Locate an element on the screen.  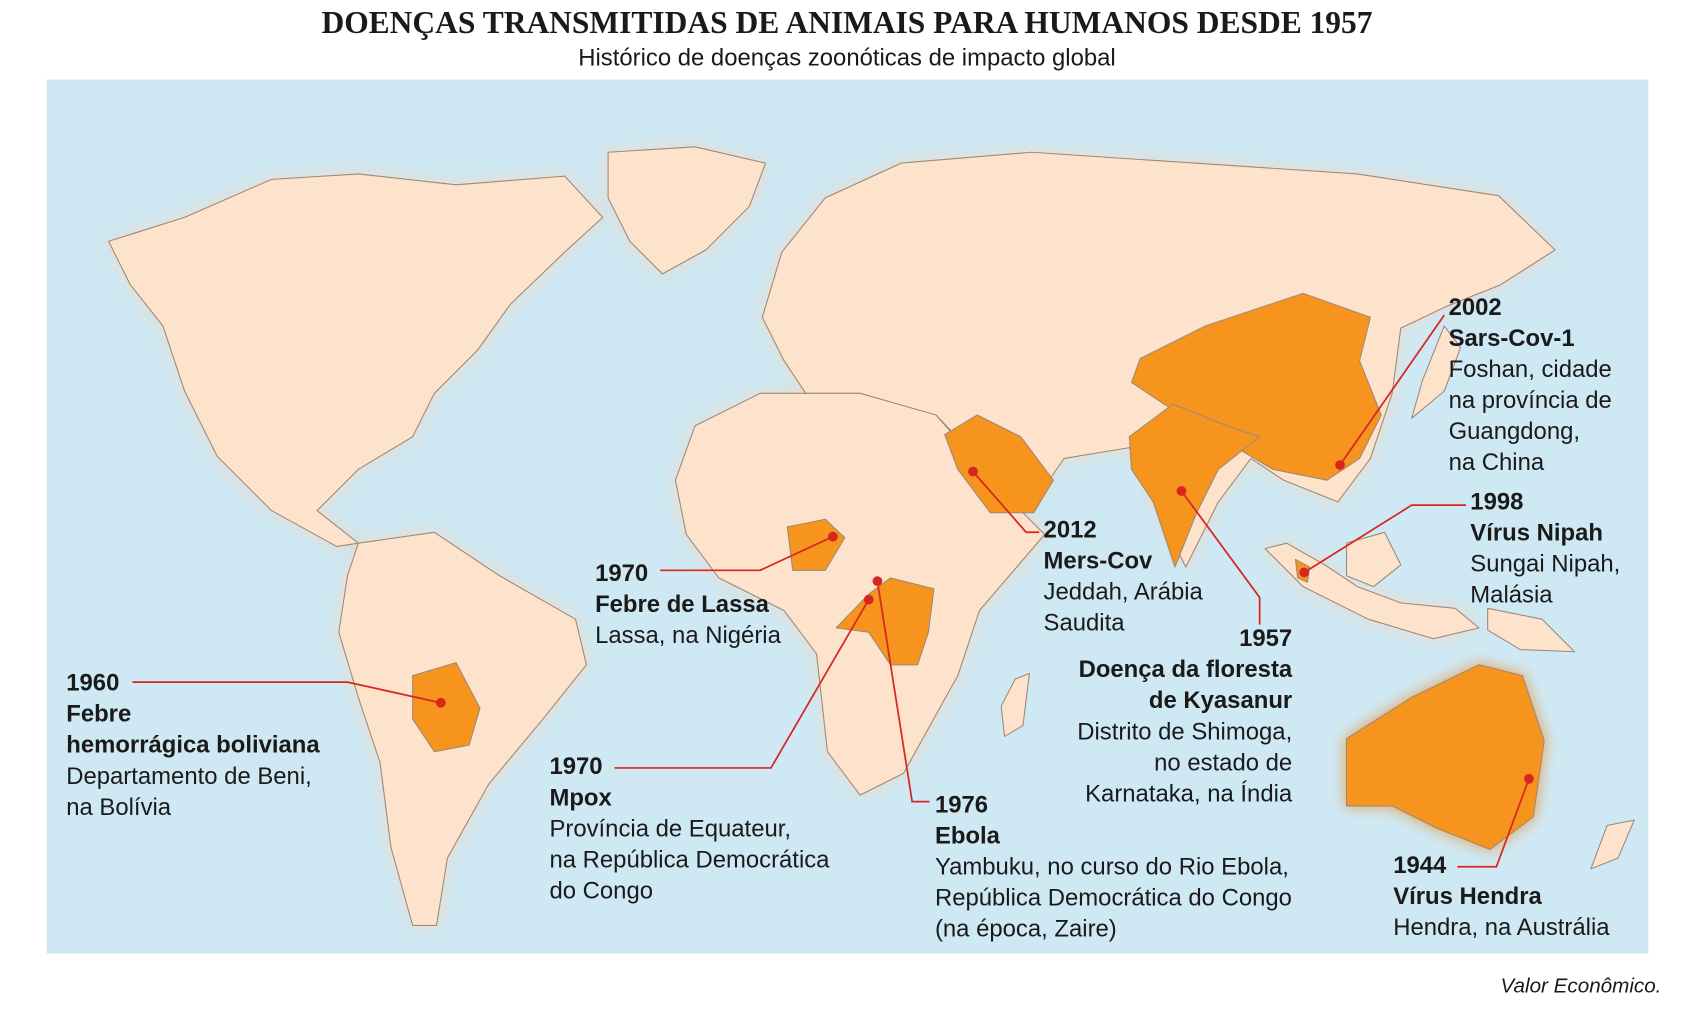
annotation-description: Malásia is located at coordinates (1511, 594).